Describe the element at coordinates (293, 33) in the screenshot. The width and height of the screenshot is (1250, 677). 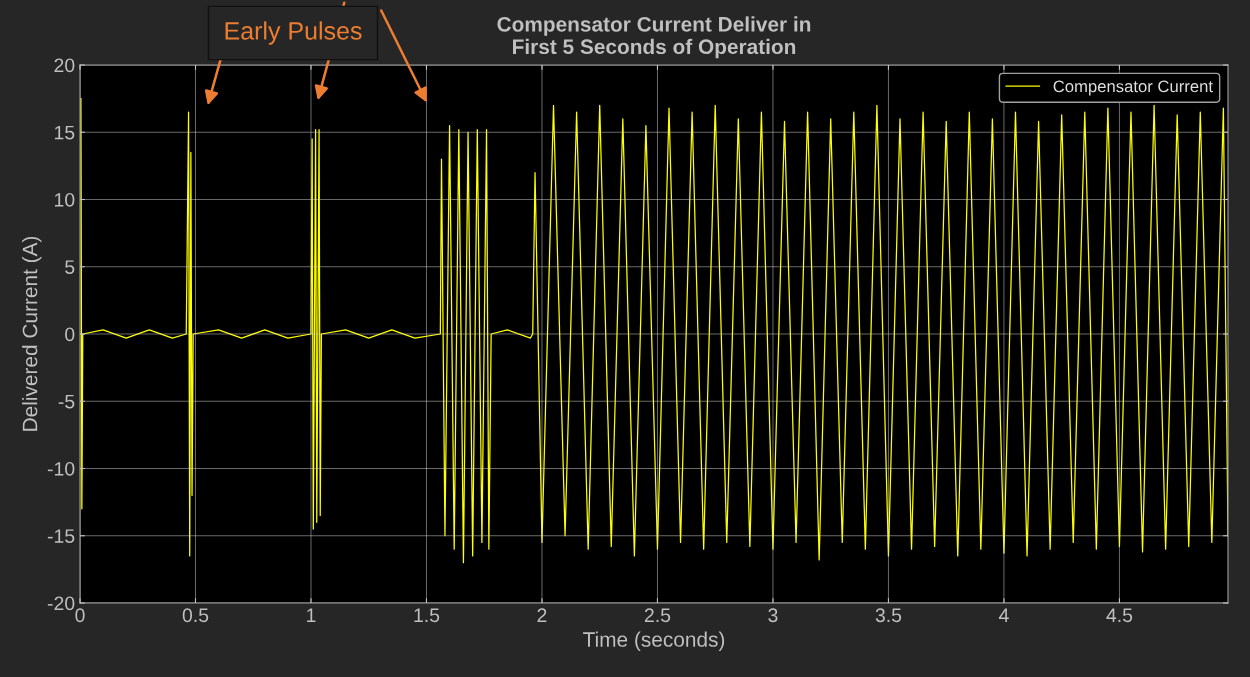
I see `text: Early Pulses` at that location.